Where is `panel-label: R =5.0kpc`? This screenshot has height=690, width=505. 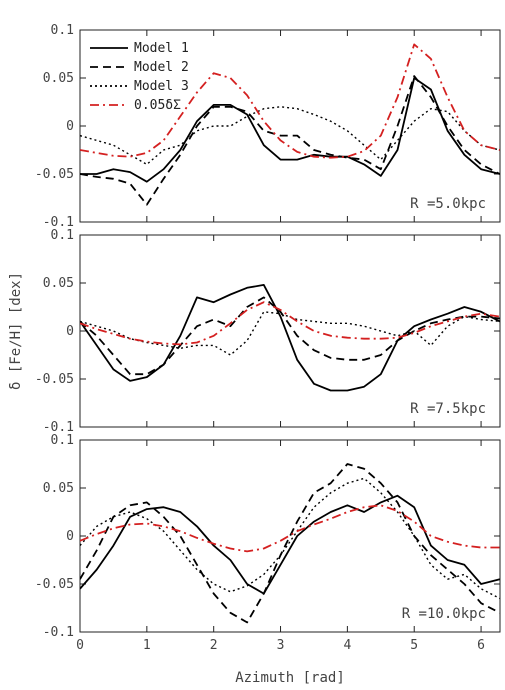
panel-label: R =5.0kpc is located at coordinates (448, 204).